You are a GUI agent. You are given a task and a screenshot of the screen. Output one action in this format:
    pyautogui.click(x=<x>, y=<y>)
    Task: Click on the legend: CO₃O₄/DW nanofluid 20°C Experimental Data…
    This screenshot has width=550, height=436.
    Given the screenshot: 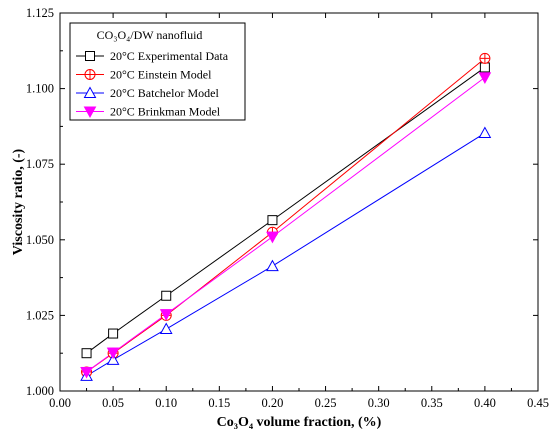 What is the action you would take?
    pyautogui.click(x=157, y=71)
    